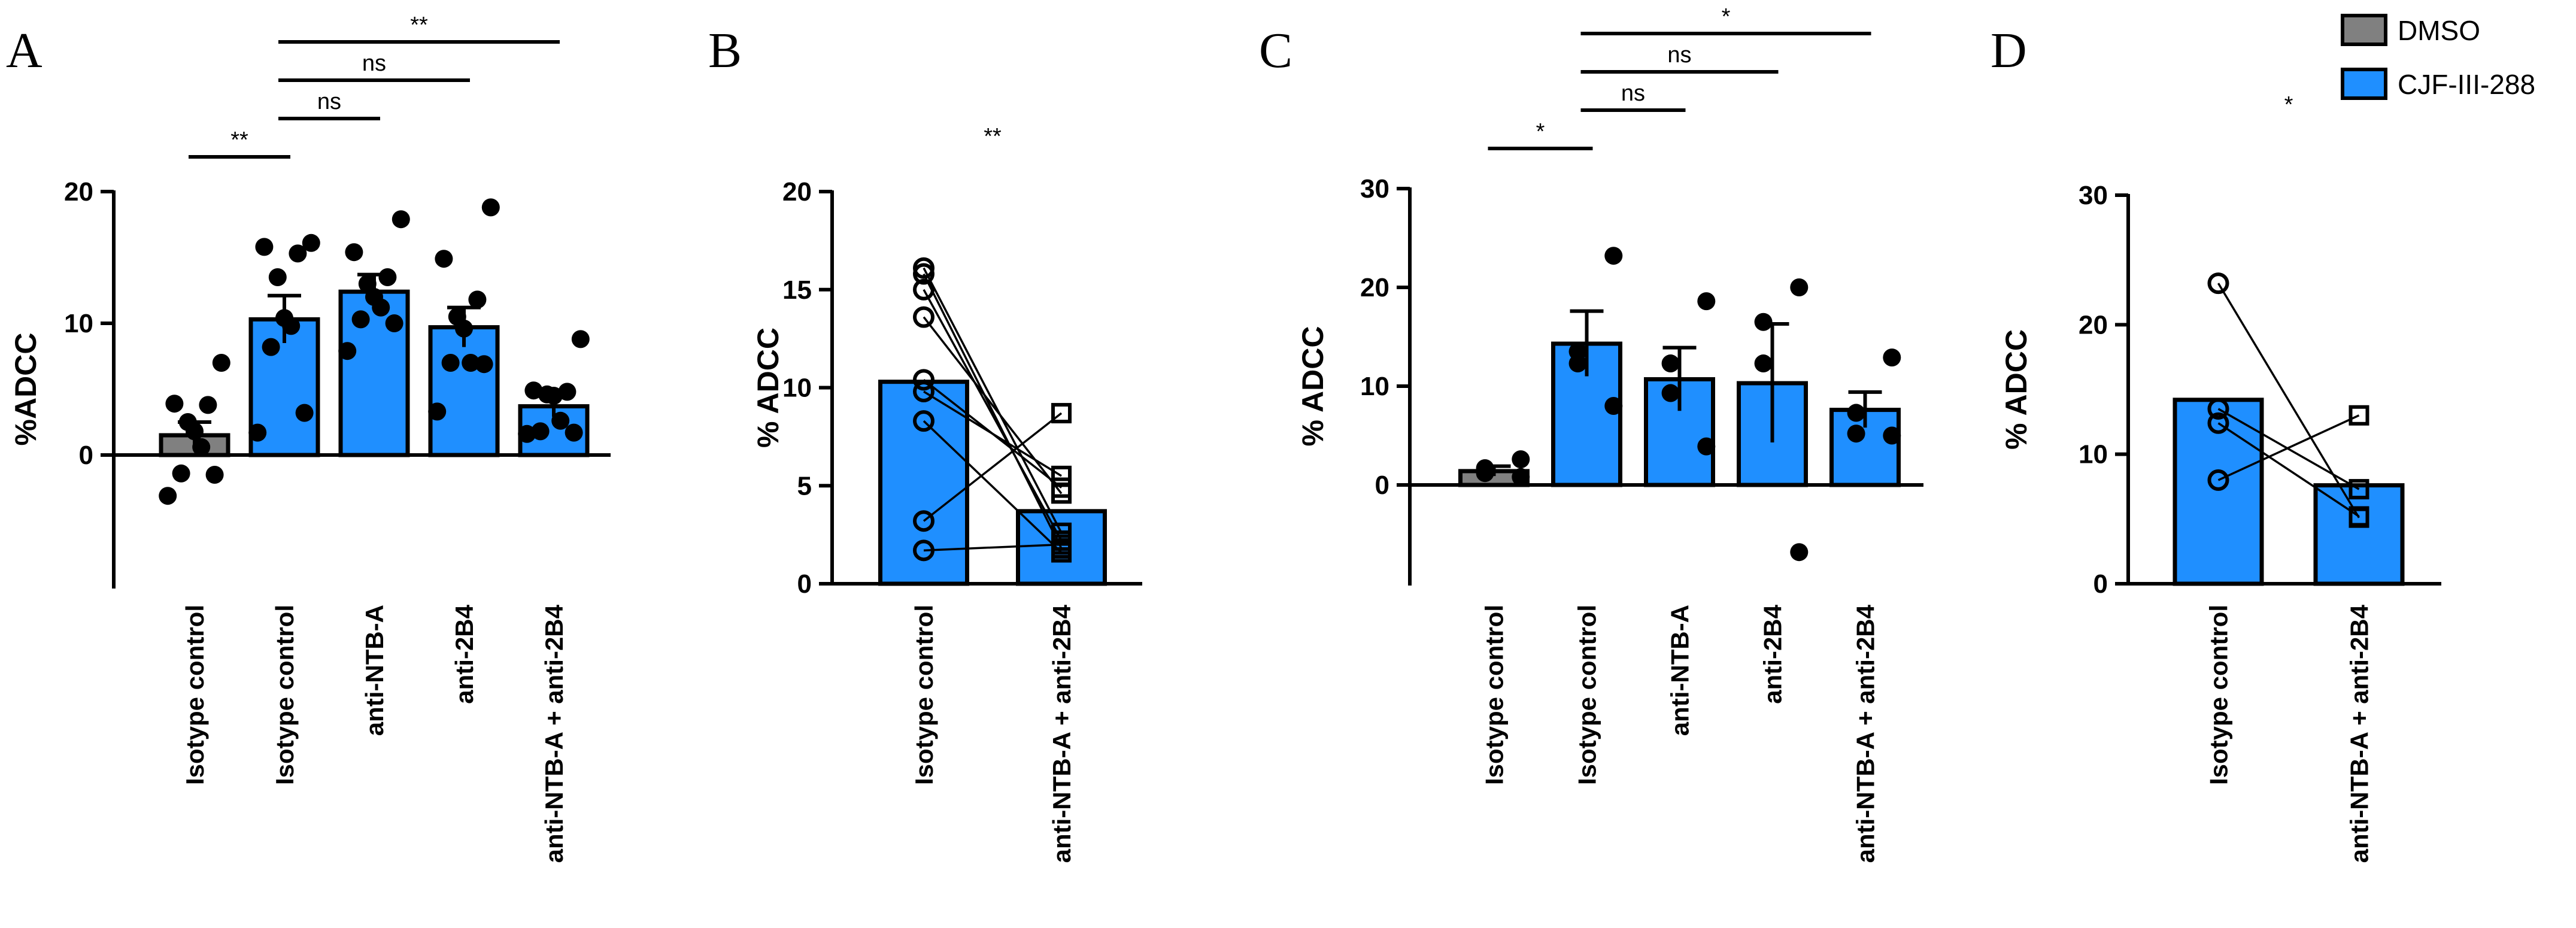 This screenshot has width=2576, height=928. What do you see at coordinates (2009, 51) in the screenshot?
I see `panel-letter: D` at bounding box center [2009, 51].